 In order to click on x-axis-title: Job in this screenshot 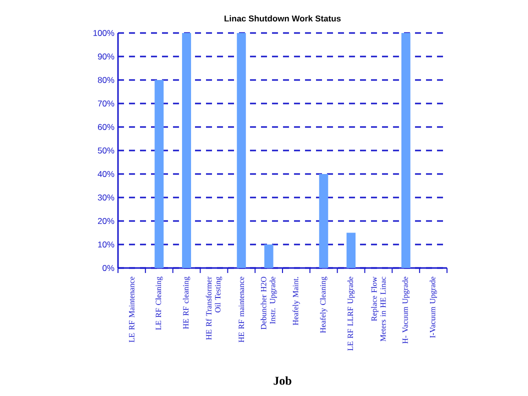, I will do `click(283, 380)`.